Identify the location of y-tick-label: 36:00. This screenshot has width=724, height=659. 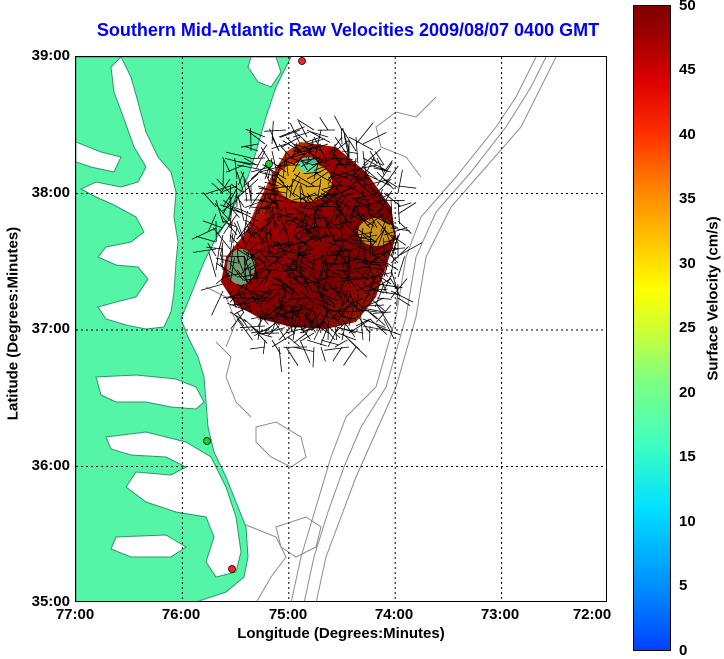
(50, 465).